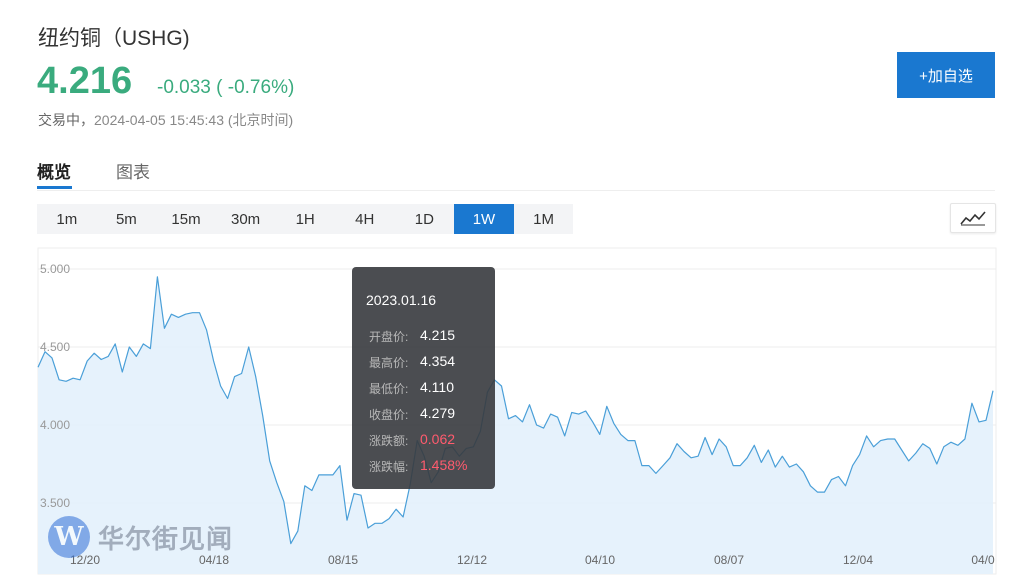 The image size is (1024, 583). What do you see at coordinates (85, 81) in the screenshot?
I see `last-price: 4.216` at bounding box center [85, 81].